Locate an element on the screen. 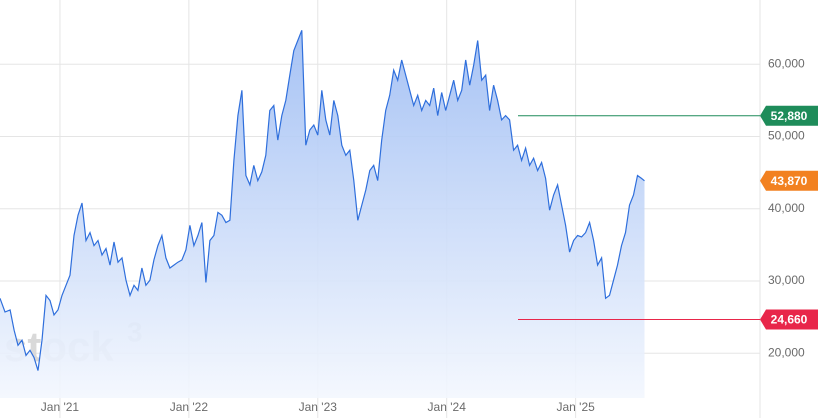  y-tick-label: 40,000 is located at coordinates (786, 208).